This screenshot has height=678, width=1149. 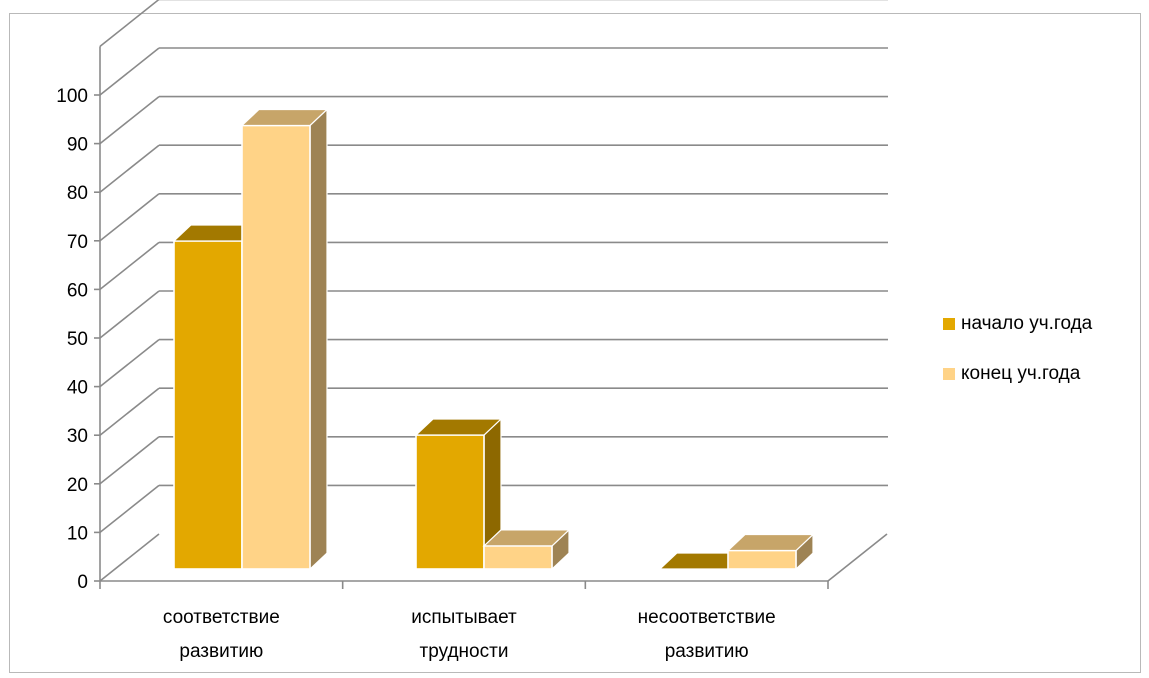 I want to click on x-category-label-0-1: развитию, so click(x=221, y=651).